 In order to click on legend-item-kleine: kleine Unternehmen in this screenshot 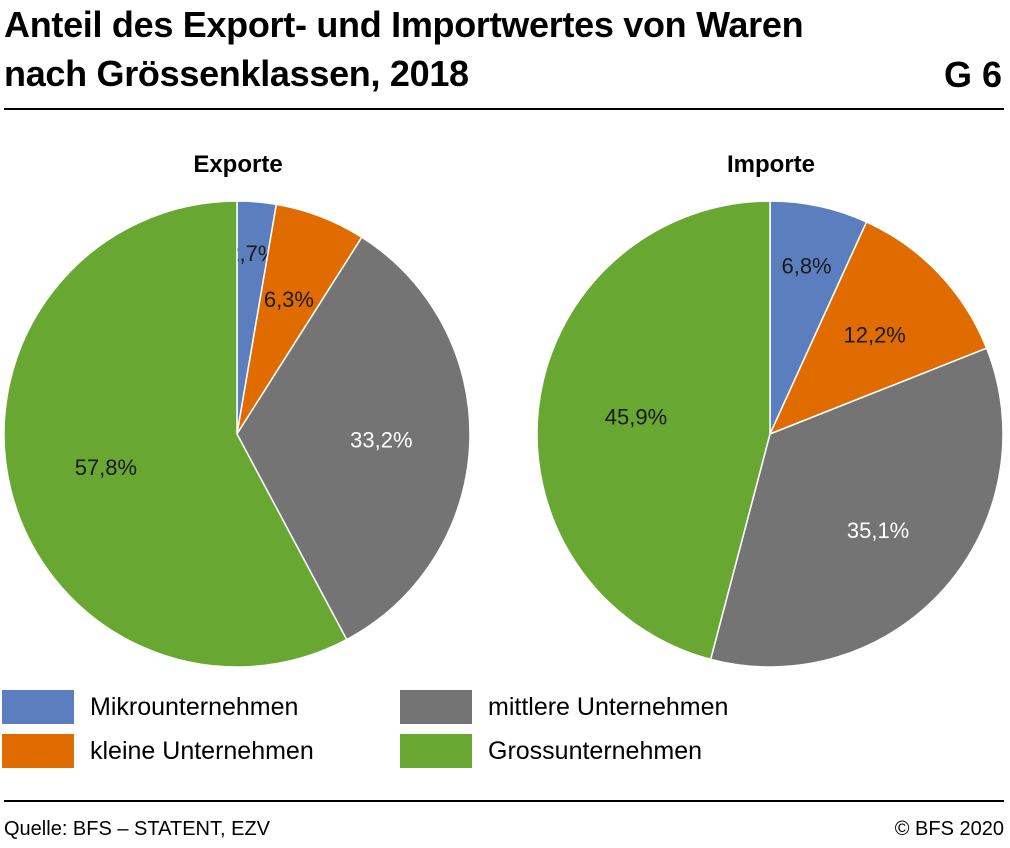, I will do `click(158, 751)`.